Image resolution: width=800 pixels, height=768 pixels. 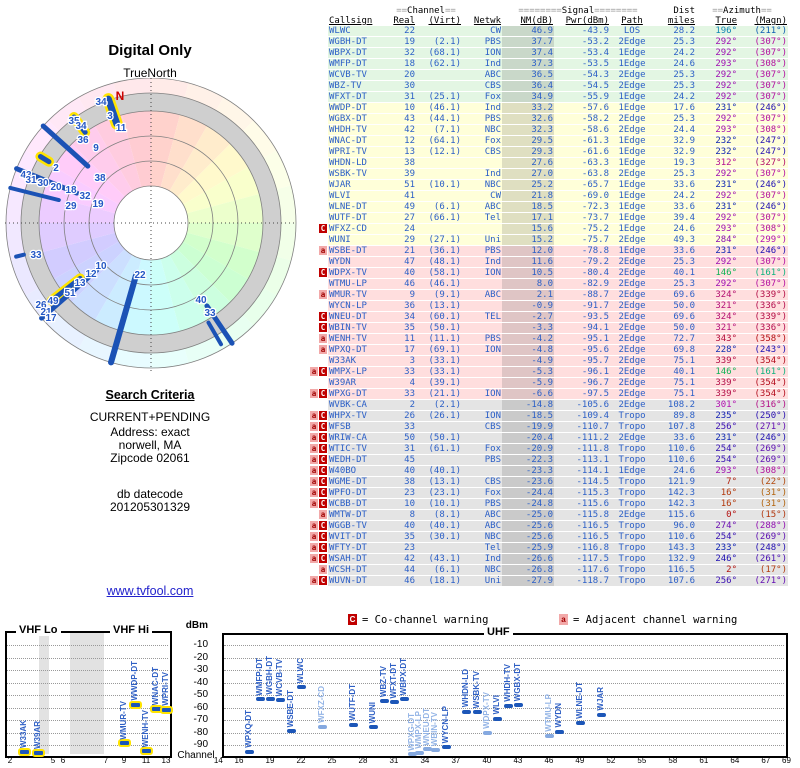 I want to click on callsign-link: W39AR, so click(x=359, y=383).